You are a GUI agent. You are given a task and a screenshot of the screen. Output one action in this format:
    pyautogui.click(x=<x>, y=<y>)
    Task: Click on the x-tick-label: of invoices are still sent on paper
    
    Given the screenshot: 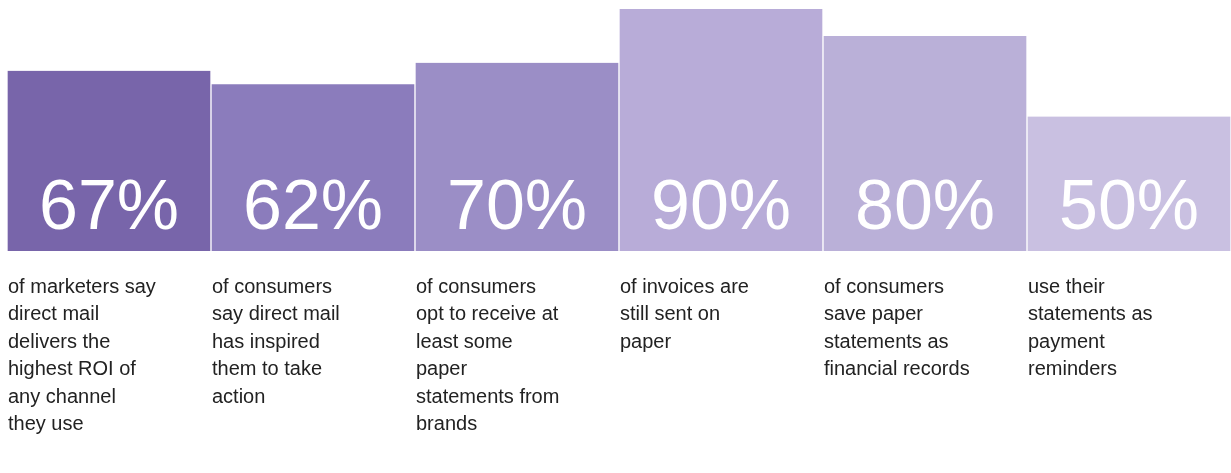 What is the action you would take?
    pyautogui.click(x=684, y=313)
    